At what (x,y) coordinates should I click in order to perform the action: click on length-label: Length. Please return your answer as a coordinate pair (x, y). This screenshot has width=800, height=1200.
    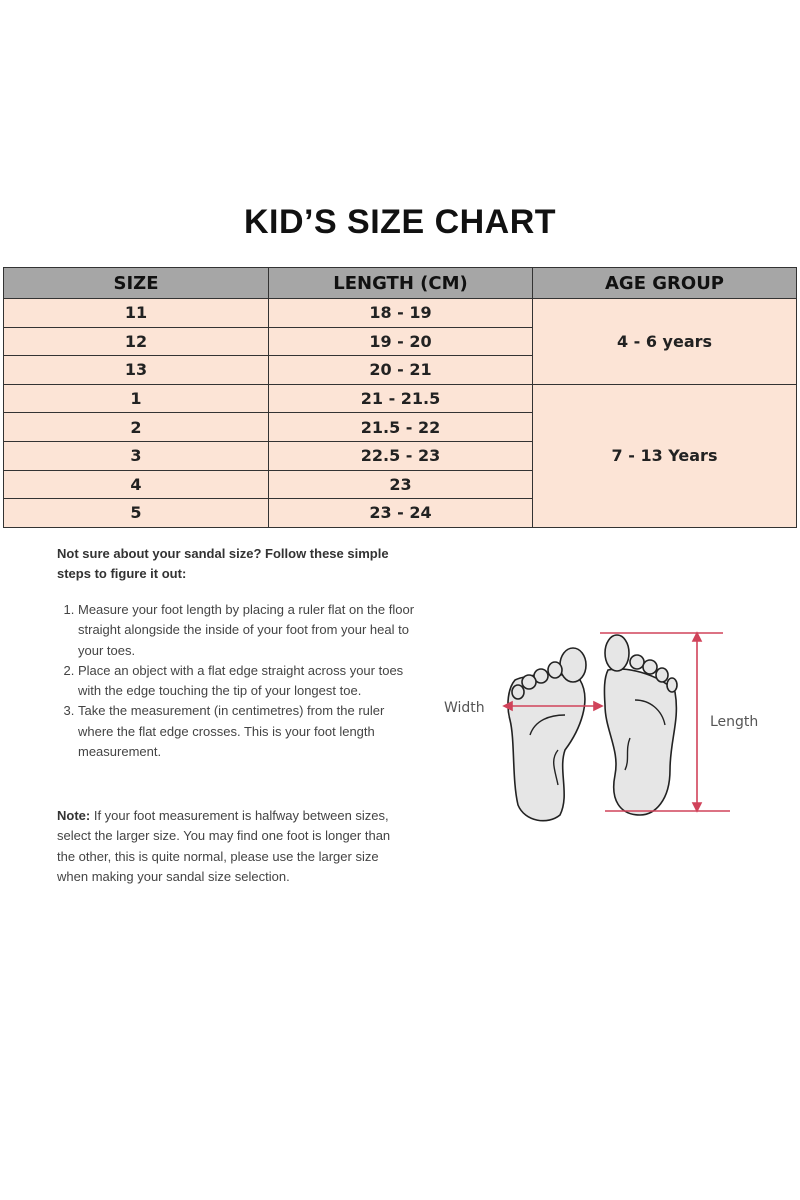
    Looking at the image, I should click on (734, 722).